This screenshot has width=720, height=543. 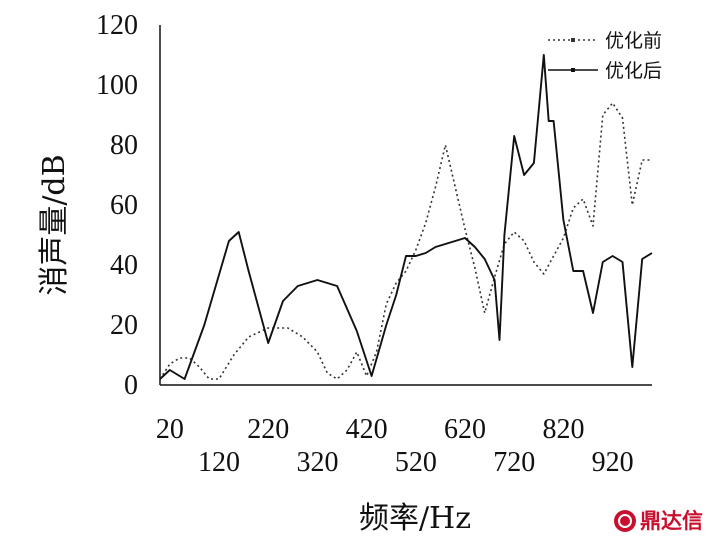 What do you see at coordinates (671, 521) in the screenshot?
I see `watermark-text: 鼎达信` at bounding box center [671, 521].